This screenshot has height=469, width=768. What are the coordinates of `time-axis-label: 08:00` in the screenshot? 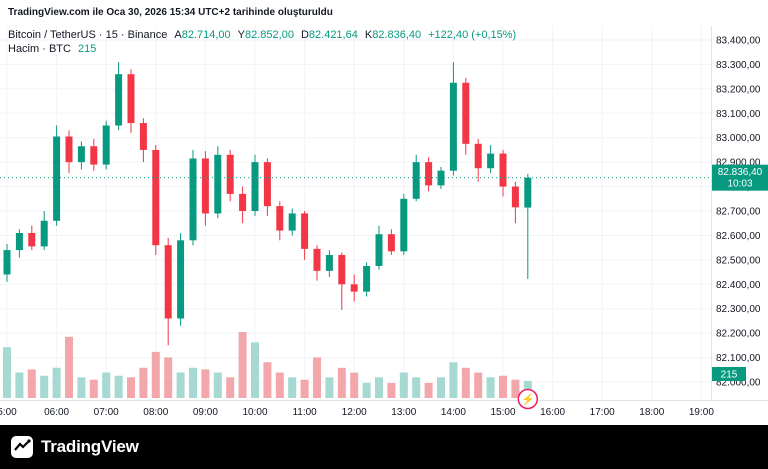 It's located at (155, 412).